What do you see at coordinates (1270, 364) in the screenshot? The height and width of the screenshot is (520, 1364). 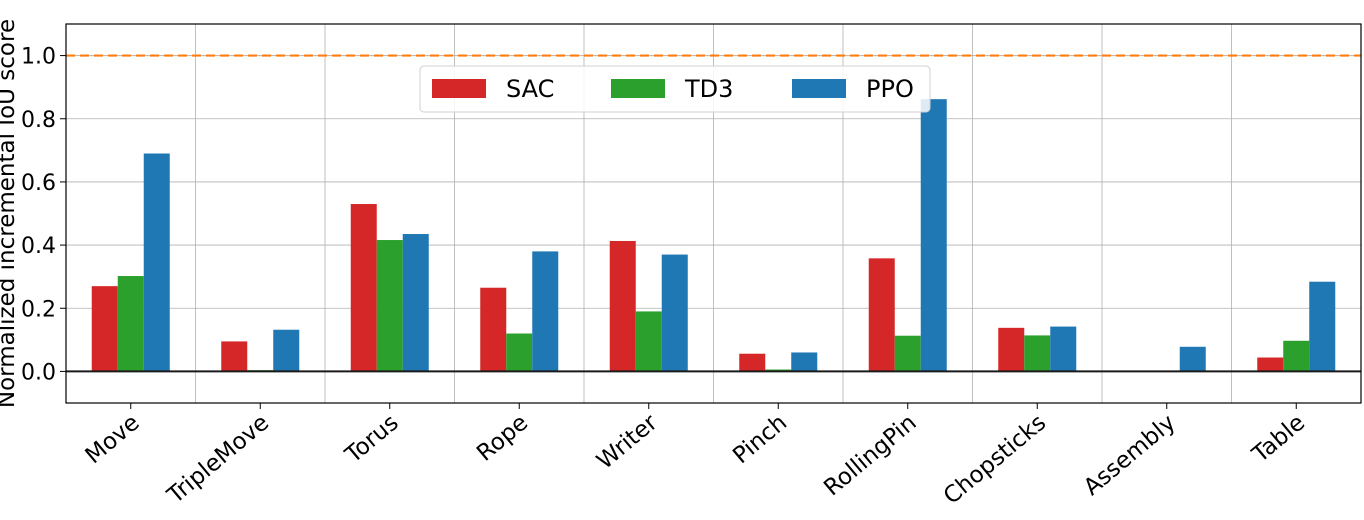 I see `bar-sac-table` at bounding box center [1270, 364].